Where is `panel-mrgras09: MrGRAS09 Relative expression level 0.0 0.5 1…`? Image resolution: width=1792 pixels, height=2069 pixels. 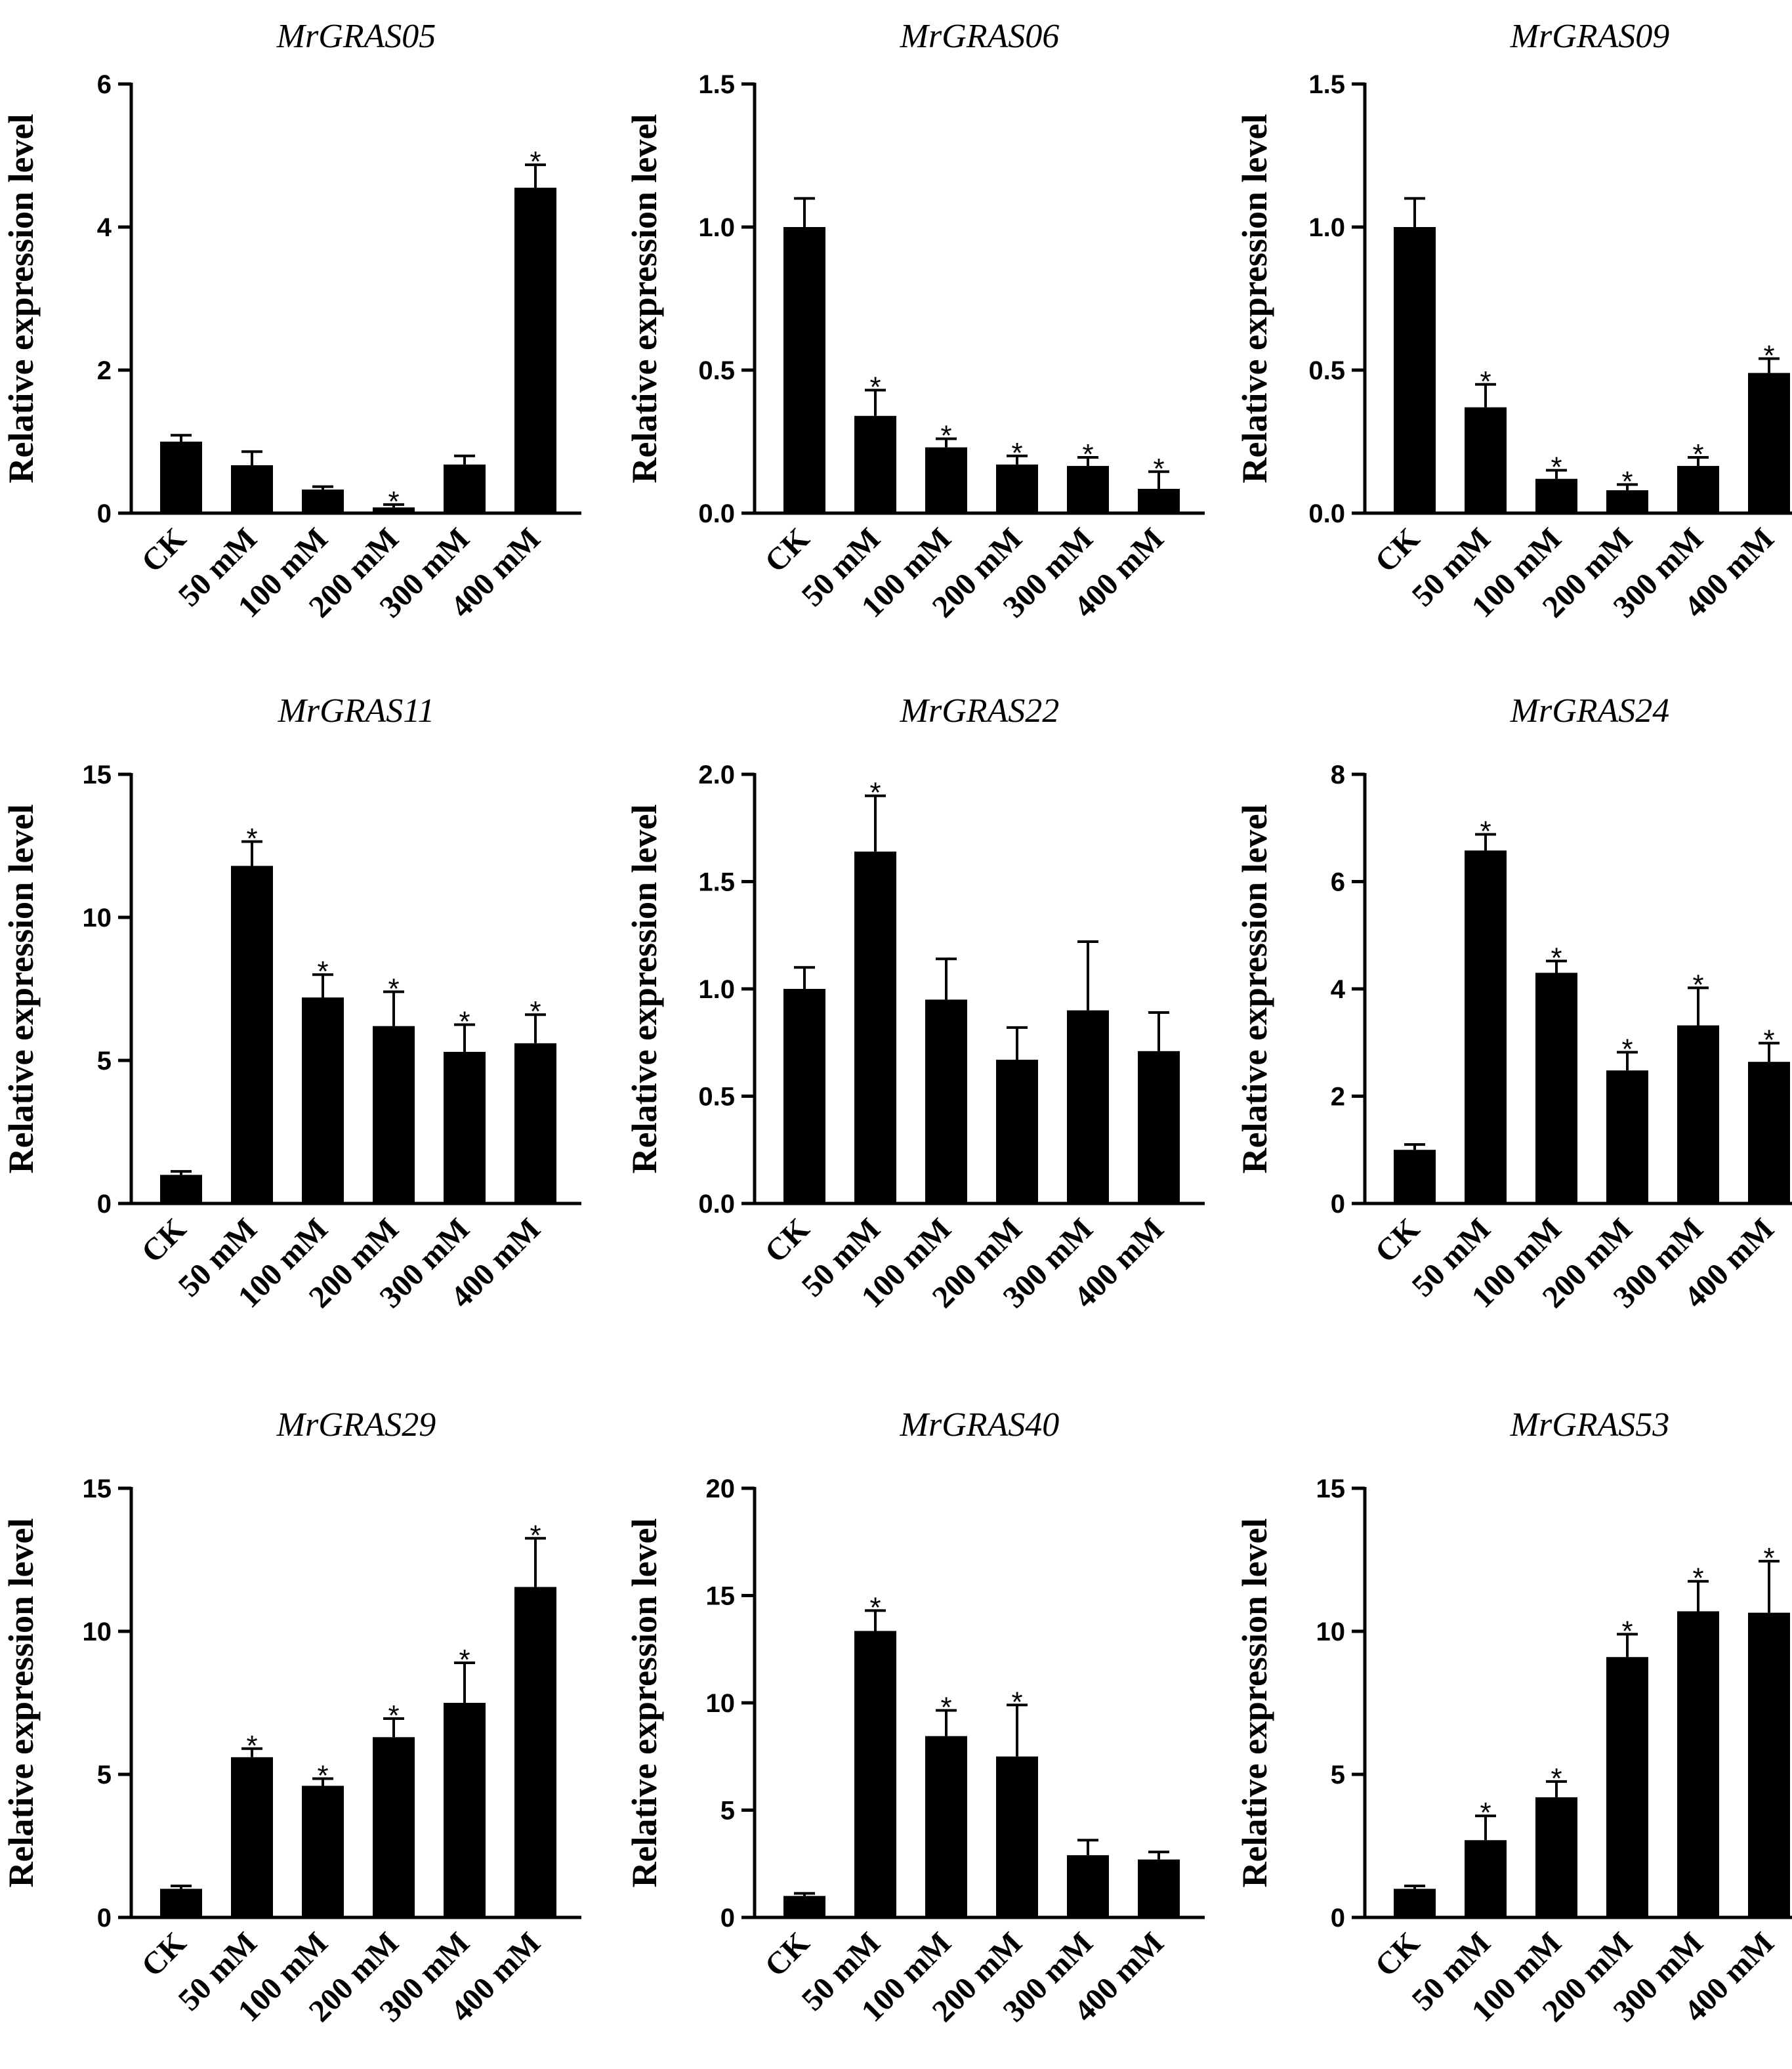 panel-mrgras09: MrGRAS09 Relative expression level 0.0 0.5 1… is located at coordinates (1513, 321).